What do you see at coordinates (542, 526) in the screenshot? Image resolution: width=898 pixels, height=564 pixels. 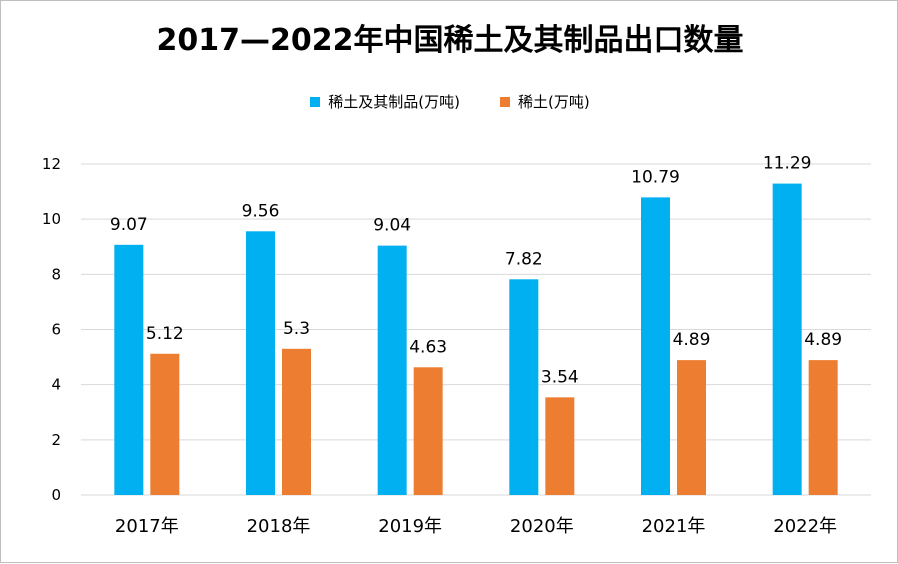 I see `x-category-label: 2020年` at bounding box center [542, 526].